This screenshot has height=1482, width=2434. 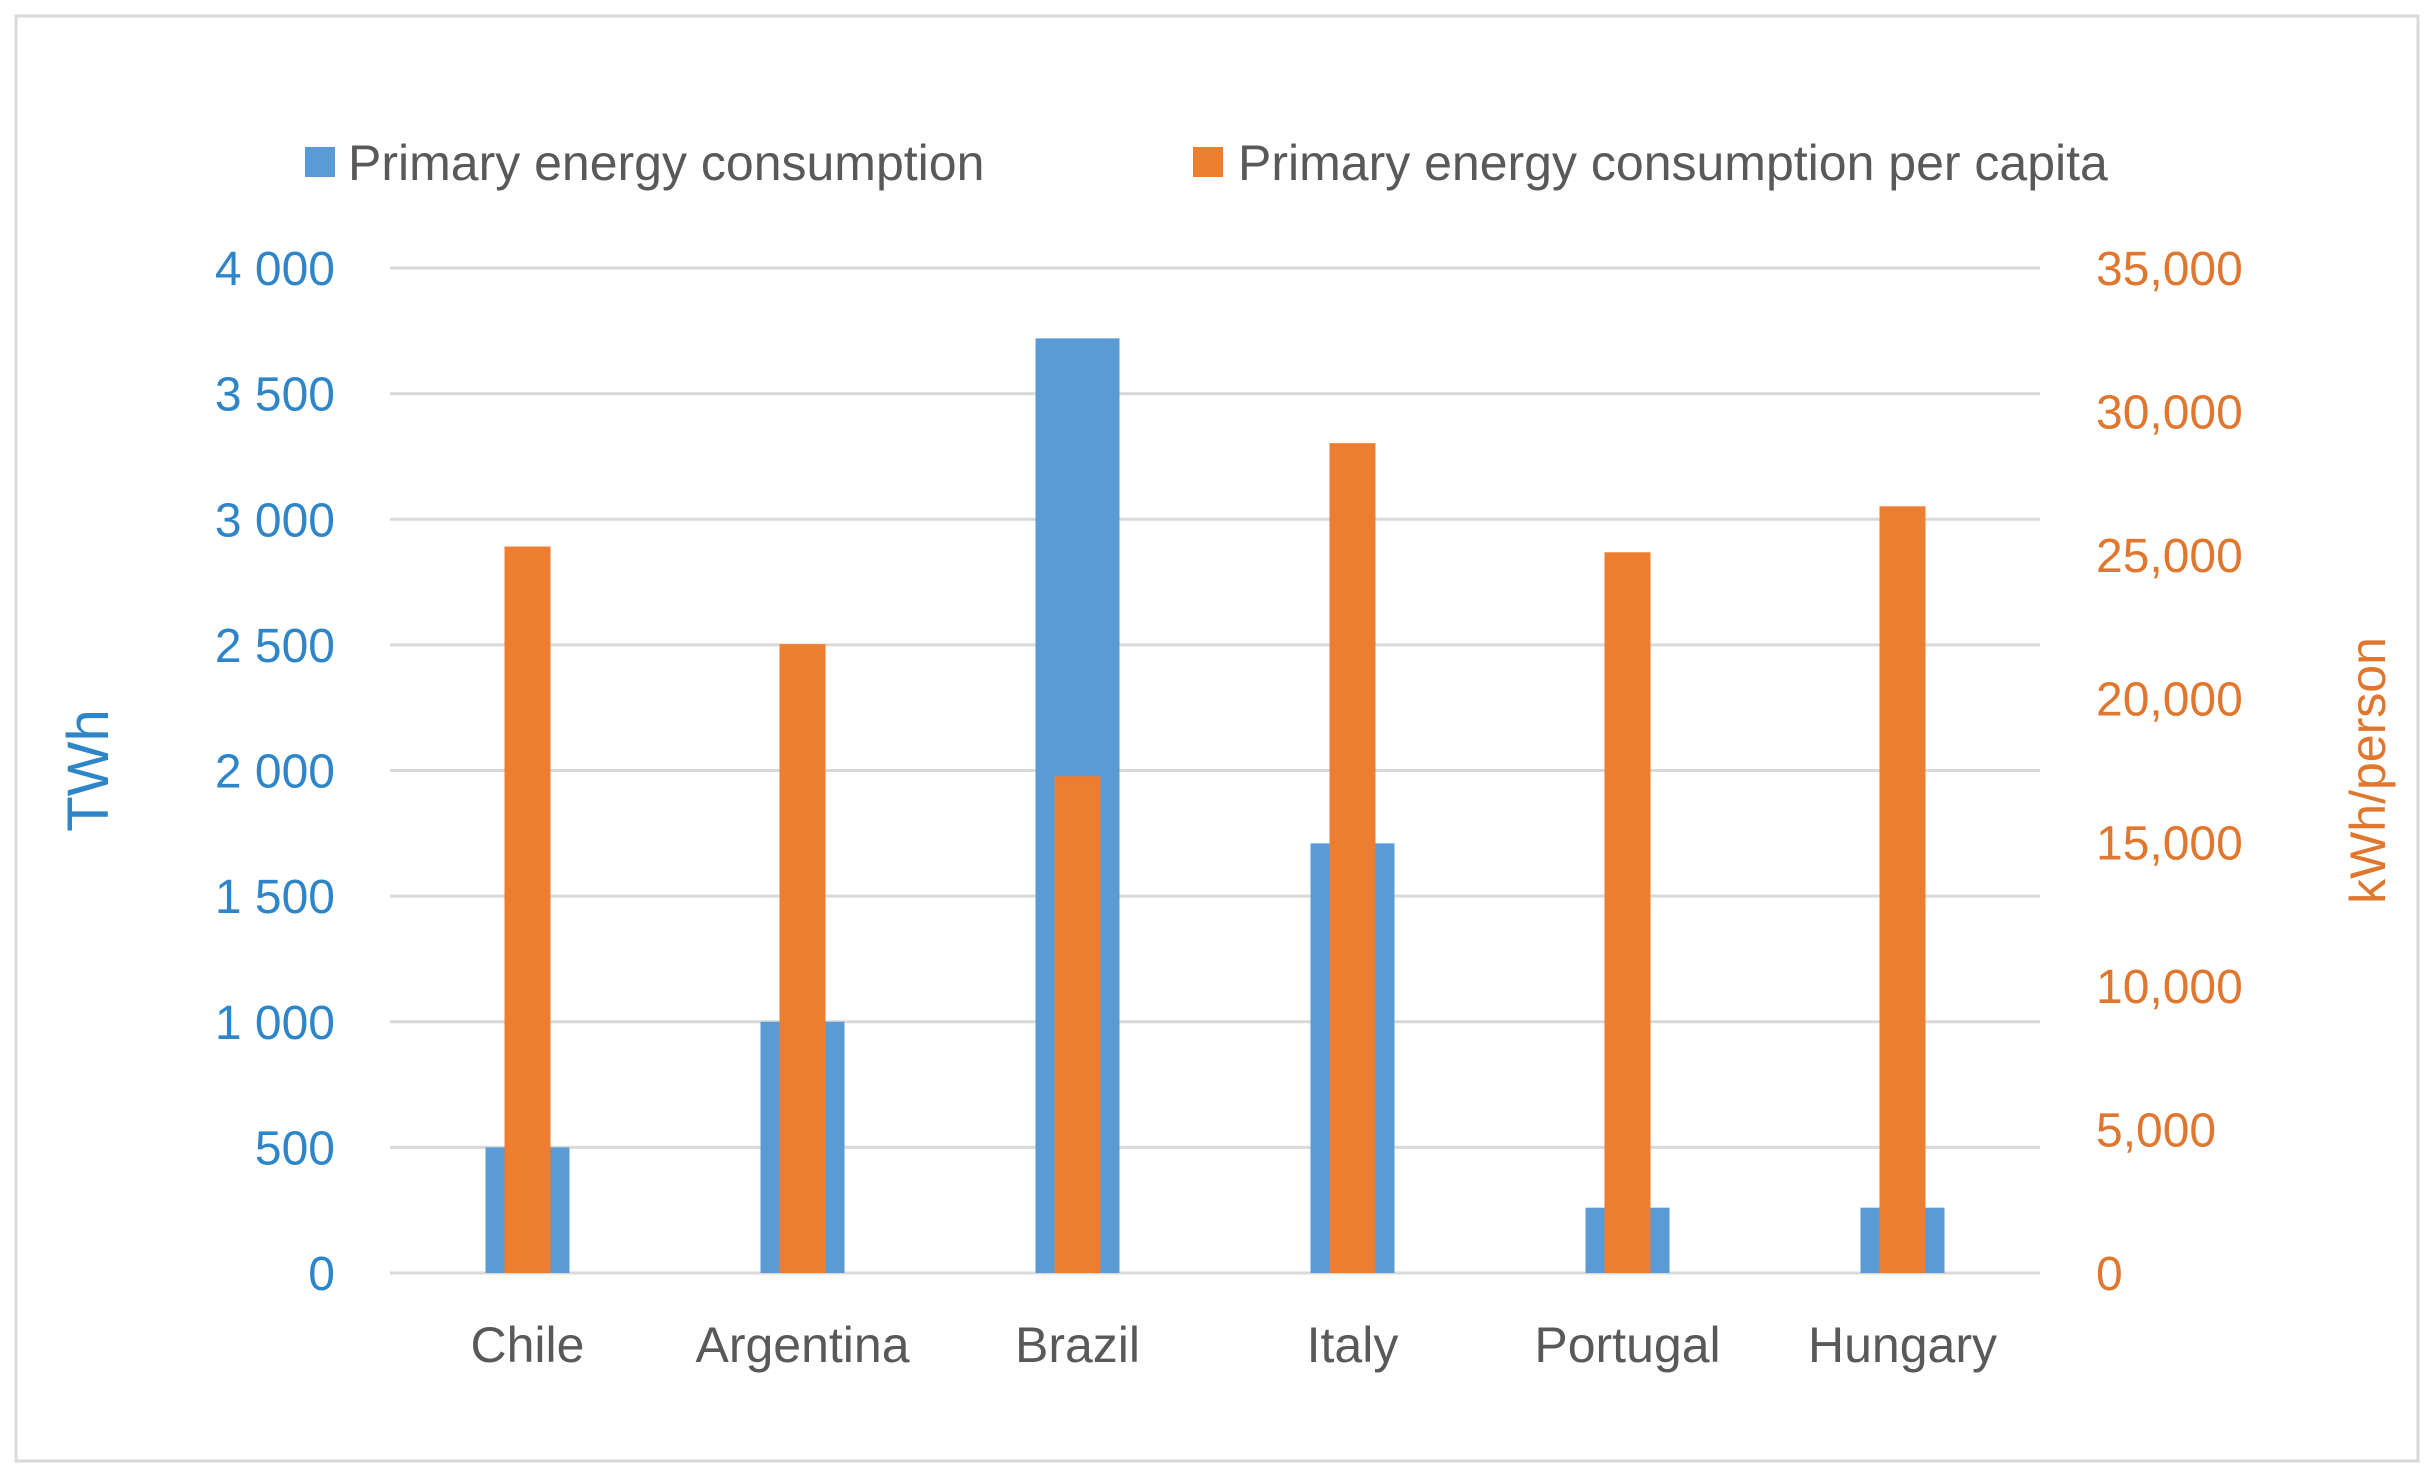 I want to click on bar-primary-energy-consumption-per-capita-hungary, so click(x=1902, y=889).